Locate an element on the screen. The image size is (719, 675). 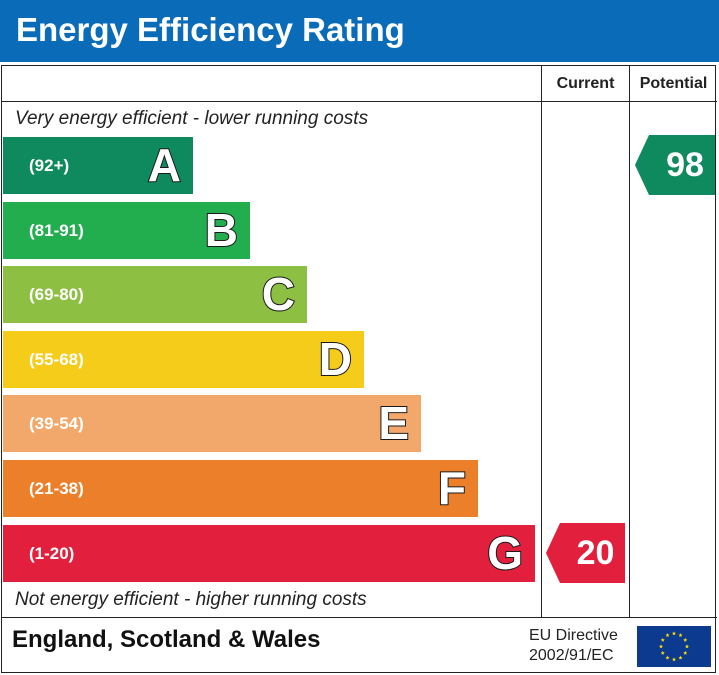
header-bar: Energy Efficiency Rating is located at coordinates (359, 31).